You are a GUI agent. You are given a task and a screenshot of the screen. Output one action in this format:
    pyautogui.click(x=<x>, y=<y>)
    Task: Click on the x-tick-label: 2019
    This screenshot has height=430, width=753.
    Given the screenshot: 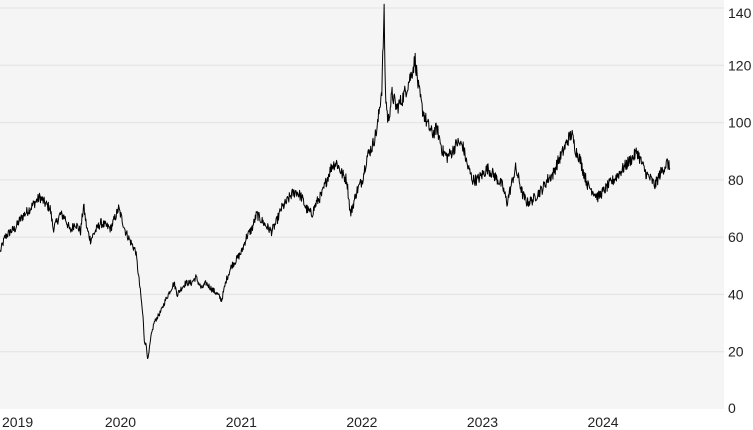 What is the action you would take?
    pyautogui.click(x=17, y=422)
    